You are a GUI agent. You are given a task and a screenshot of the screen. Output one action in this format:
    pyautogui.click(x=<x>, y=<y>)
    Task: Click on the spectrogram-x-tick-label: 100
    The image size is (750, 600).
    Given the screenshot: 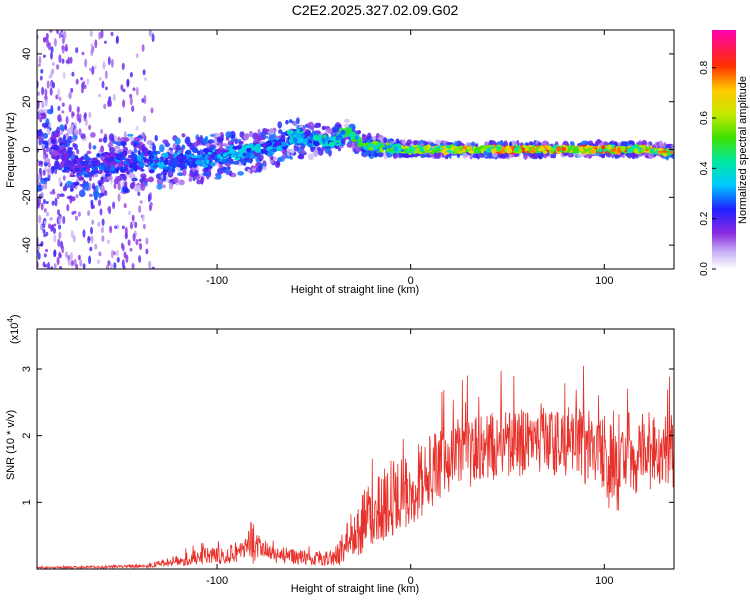 What is the action you would take?
    pyautogui.click(x=604, y=281)
    